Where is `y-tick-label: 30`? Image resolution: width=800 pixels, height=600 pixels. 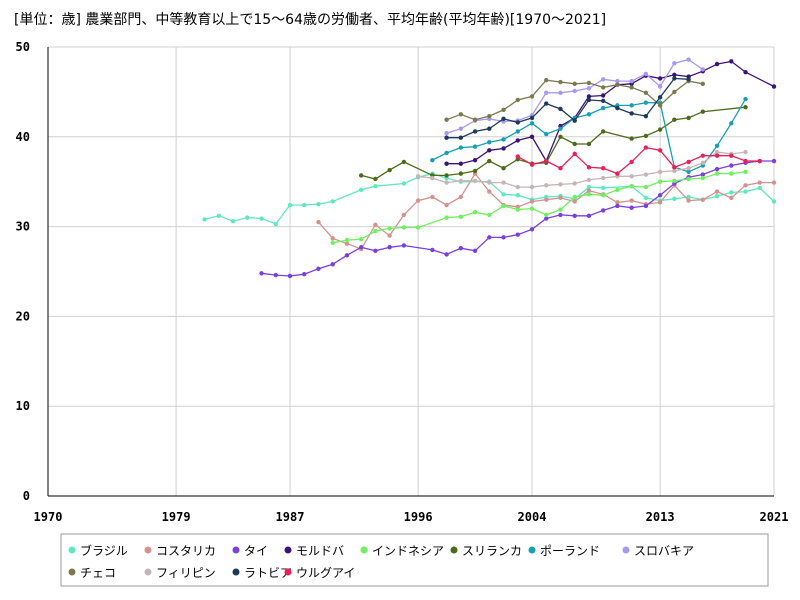 y-tick-label: 30 is located at coordinates (23, 227).